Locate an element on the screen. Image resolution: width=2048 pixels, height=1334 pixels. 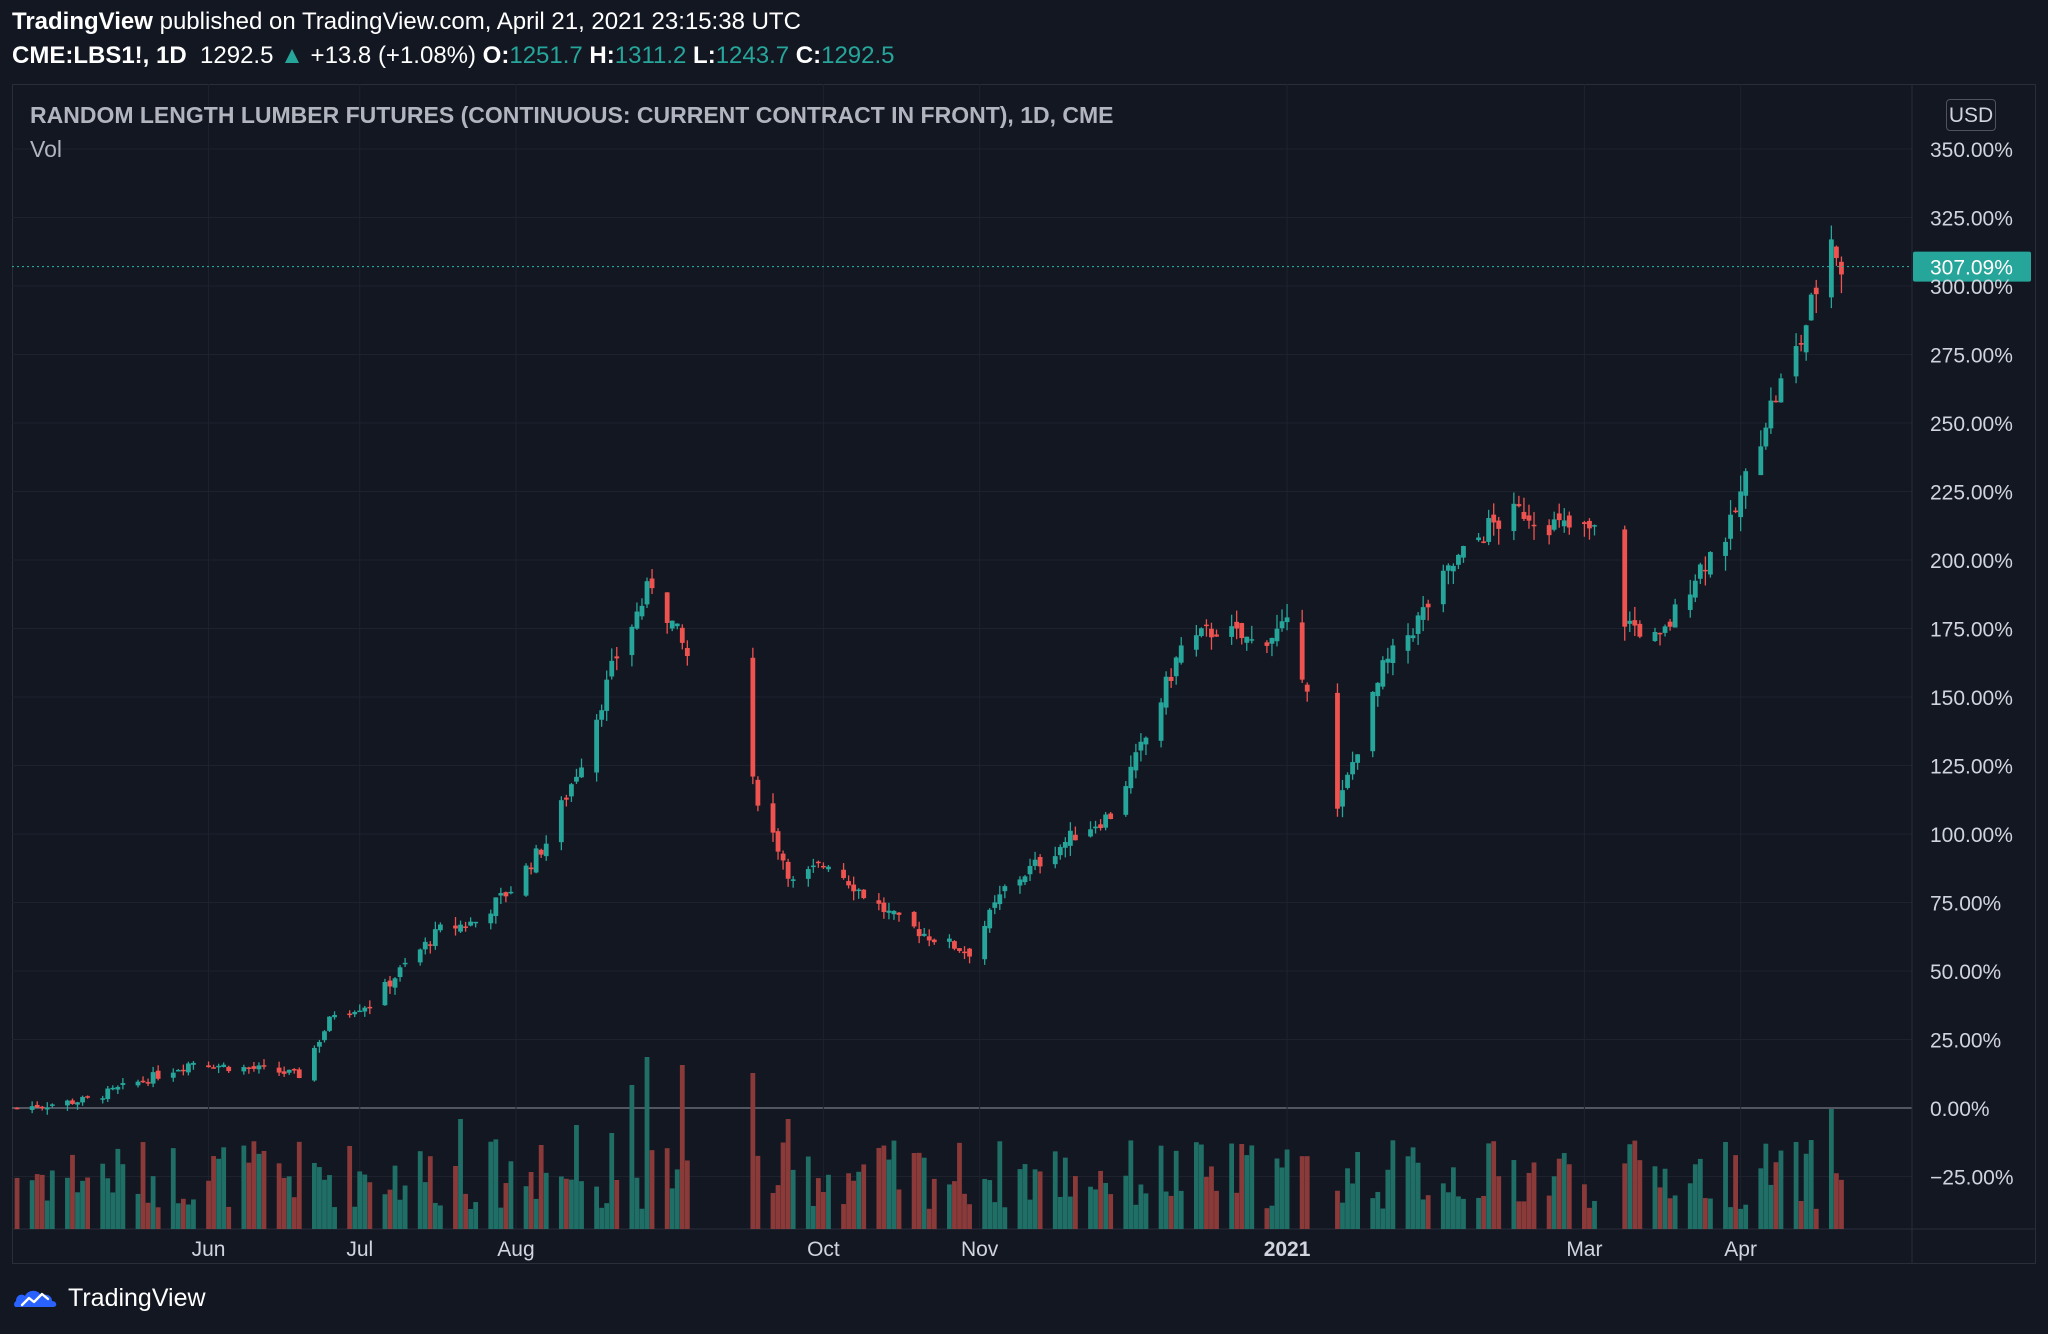
symbol-label: CME:LBS1!, 1D is located at coordinates (99, 55).